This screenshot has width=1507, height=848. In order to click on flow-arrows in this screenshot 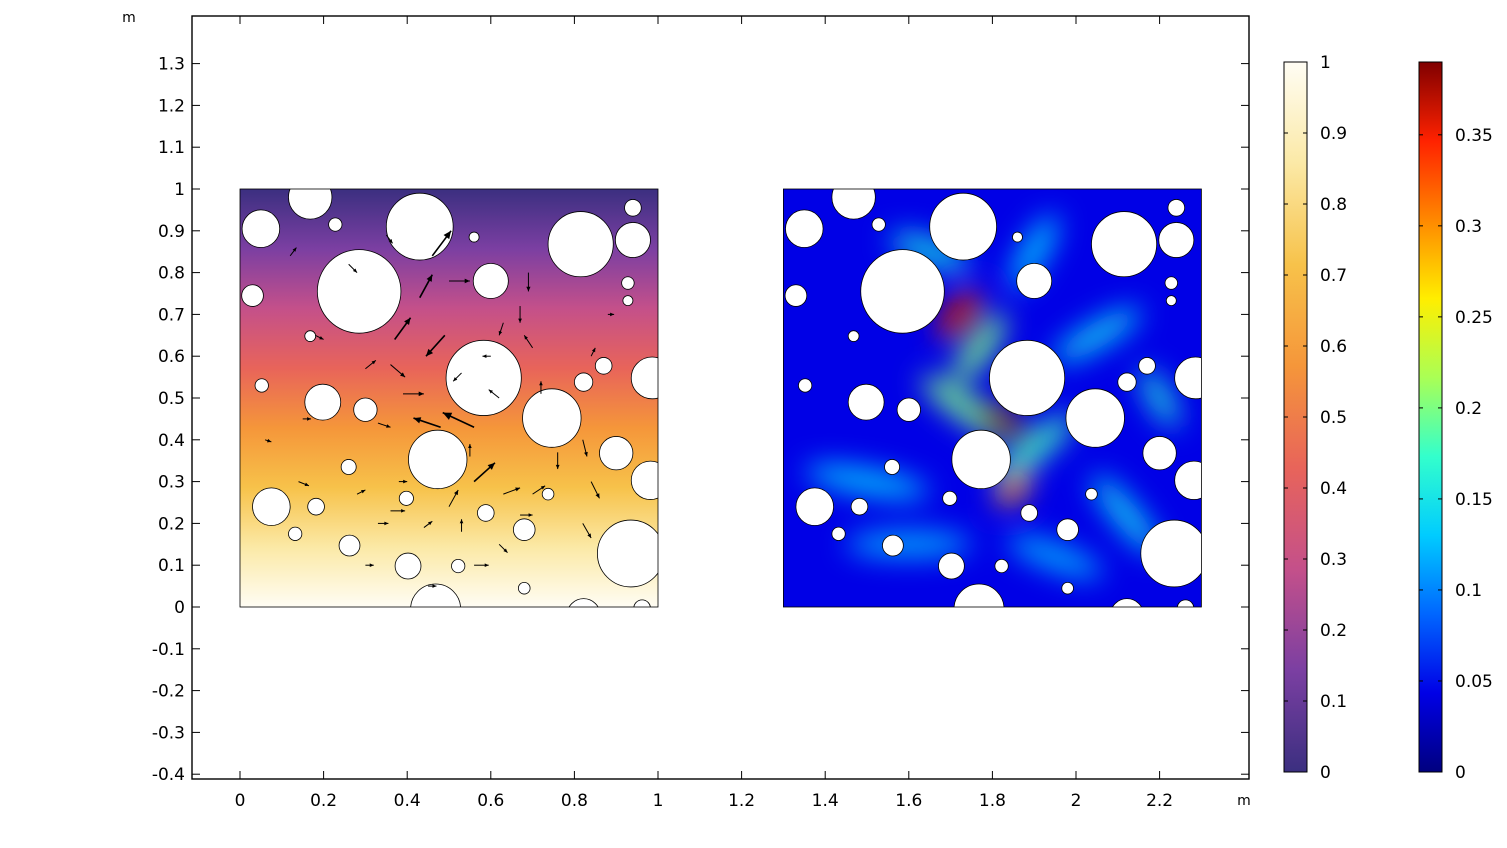, I will do `click(439, 409)`.